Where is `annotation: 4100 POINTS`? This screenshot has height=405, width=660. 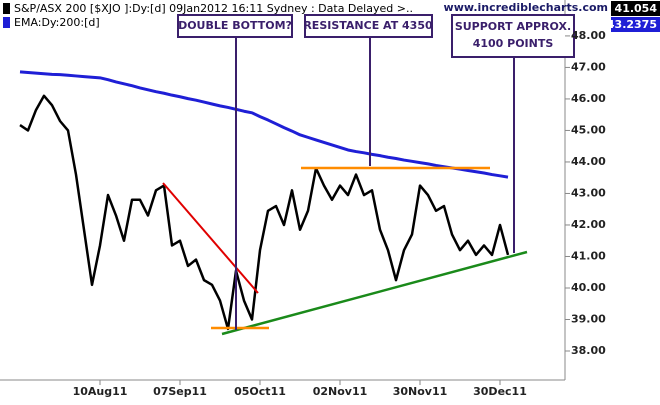 annotation: 4100 POINTS is located at coordinates (513, 43).